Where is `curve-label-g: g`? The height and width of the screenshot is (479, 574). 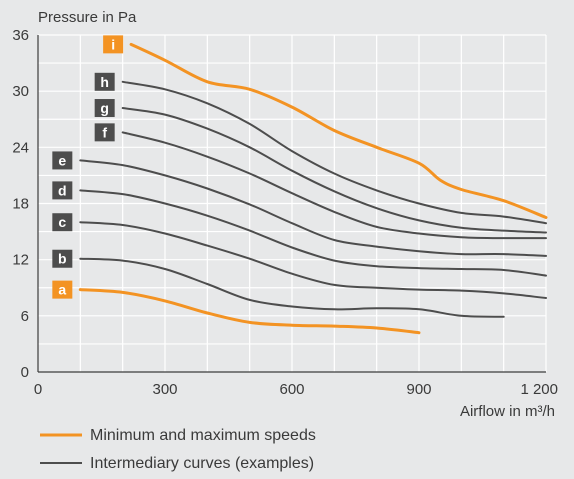 curve-label-g: g is located at coordinates (104, 108).